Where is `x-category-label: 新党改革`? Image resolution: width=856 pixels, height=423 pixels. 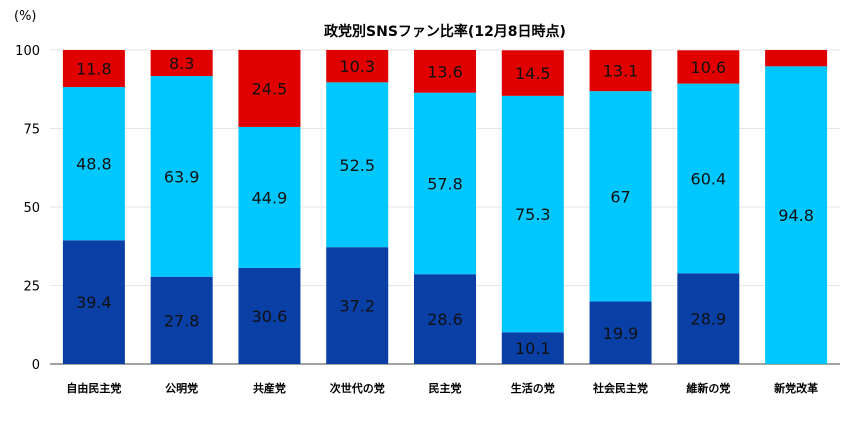
x-category-label: 新党改革 is located at coordinates (796, 388).